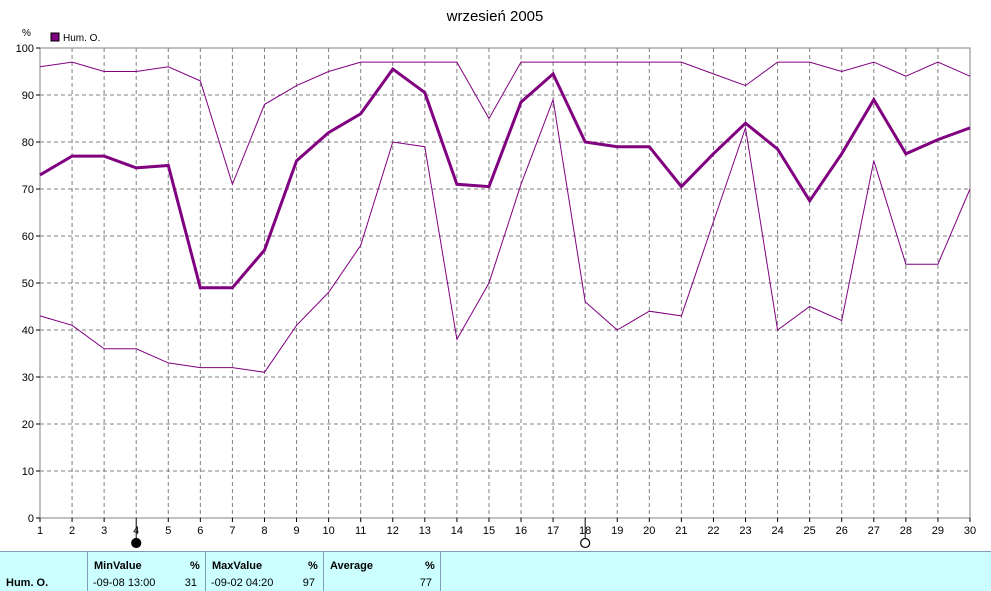  Describe the element at coordinates (430, 566) in the screenshot. I see `average-unit: %` at that location.